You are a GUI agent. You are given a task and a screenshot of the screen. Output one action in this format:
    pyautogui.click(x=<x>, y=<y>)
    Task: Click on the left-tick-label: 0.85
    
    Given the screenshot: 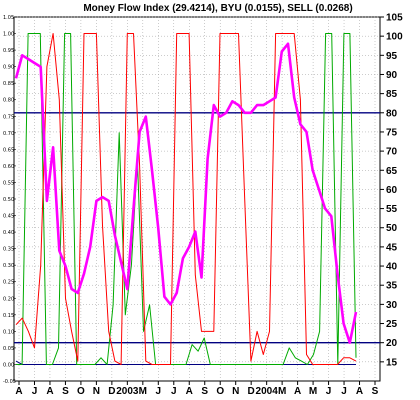 What is the action you would take?
    pyautogui.click(x=8, y=84)
    